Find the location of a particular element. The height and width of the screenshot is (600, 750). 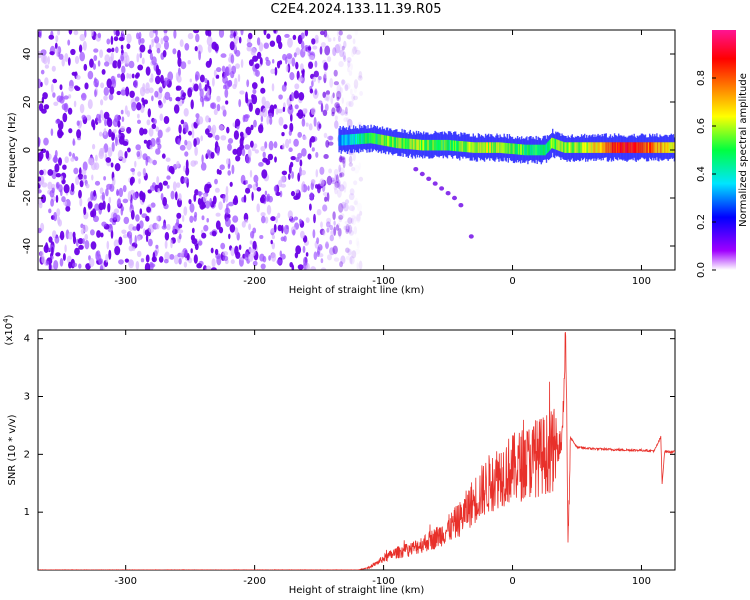

colorbar-gradient is located at coordinates (724, 150).